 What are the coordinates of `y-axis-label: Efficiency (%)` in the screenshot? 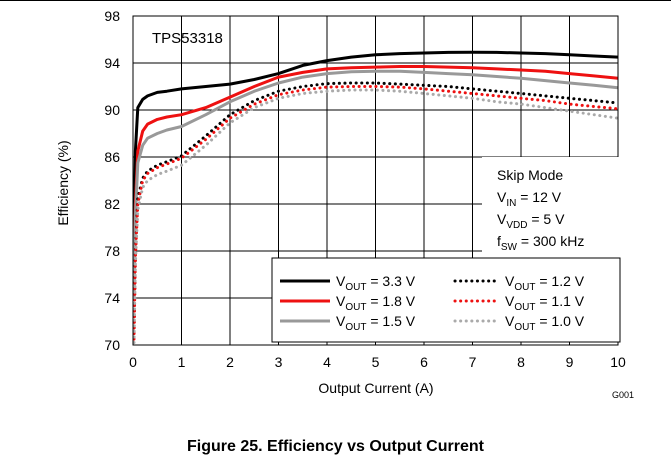 It's located at (63, 182).